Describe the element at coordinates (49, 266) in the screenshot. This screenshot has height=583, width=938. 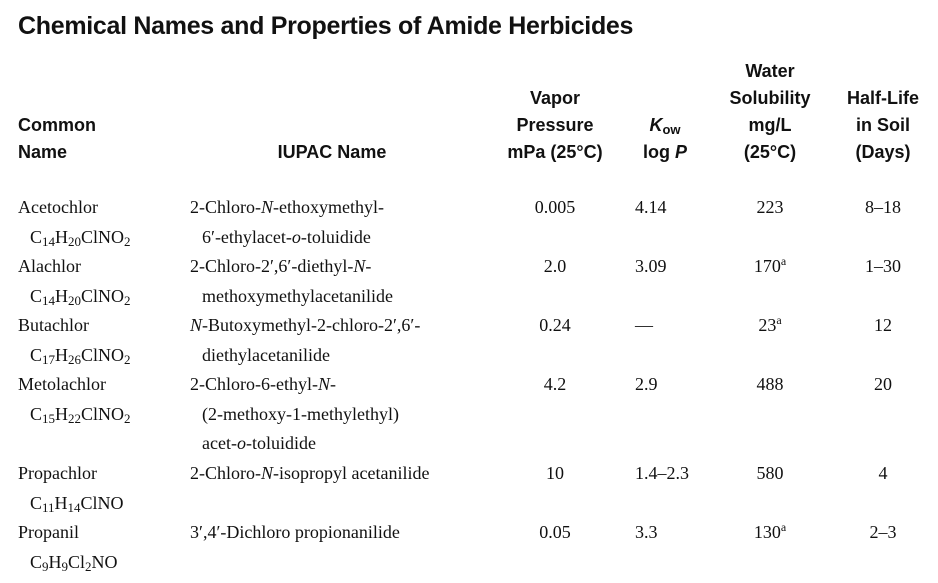
I see `herbicide-name: Alachlor` at that location.